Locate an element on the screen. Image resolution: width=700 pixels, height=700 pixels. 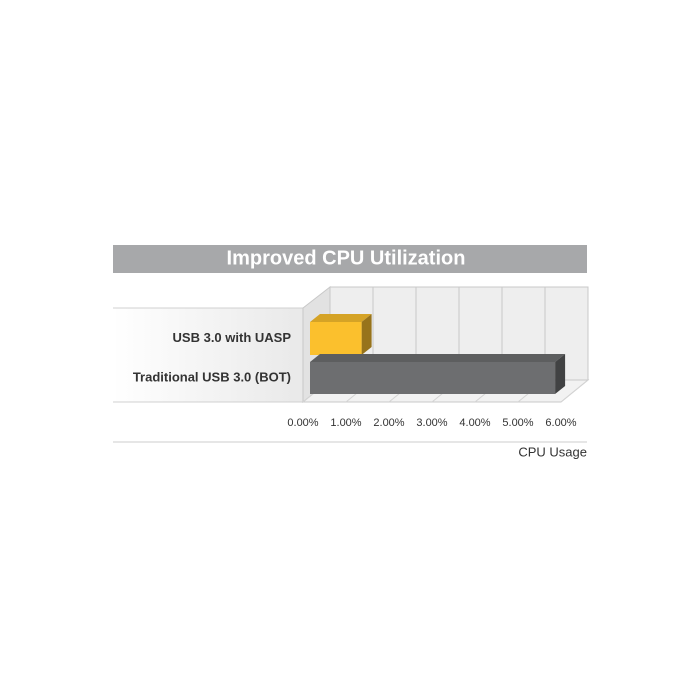
title-bar is located at coordinates (350, 259).